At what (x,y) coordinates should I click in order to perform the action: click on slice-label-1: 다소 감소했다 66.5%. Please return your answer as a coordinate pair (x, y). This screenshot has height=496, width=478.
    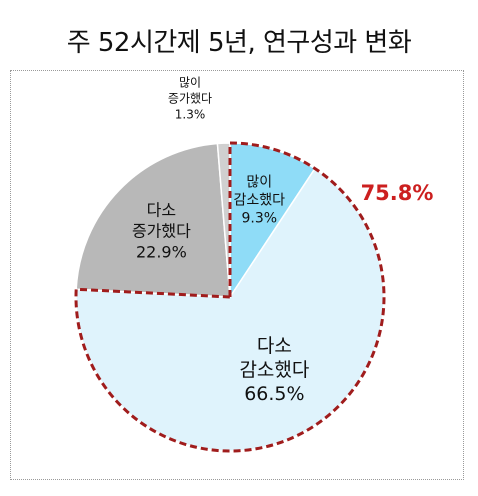
    Looking at the image, I should click on (274, 370).